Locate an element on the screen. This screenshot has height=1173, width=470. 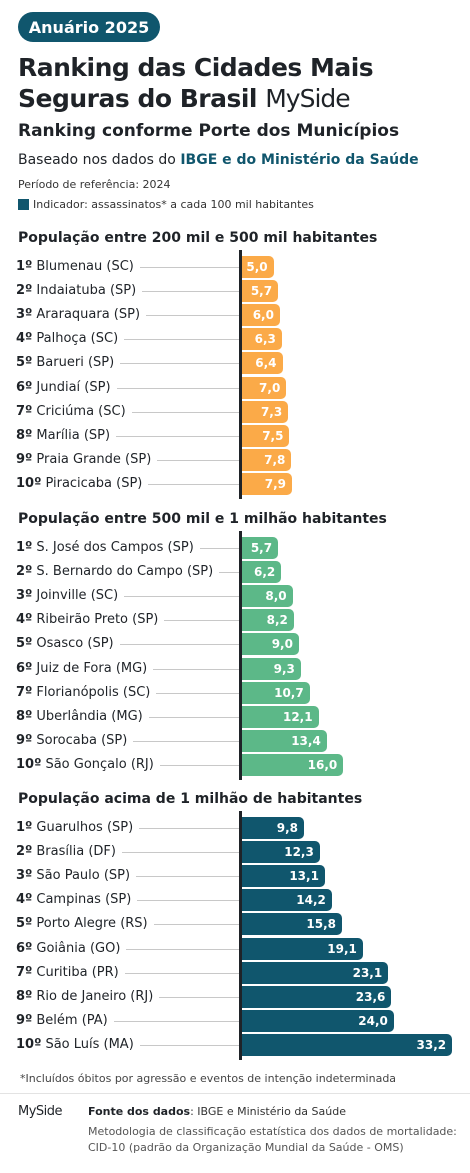
bar-value: 33,2 is located at coordinates (431, 1044).